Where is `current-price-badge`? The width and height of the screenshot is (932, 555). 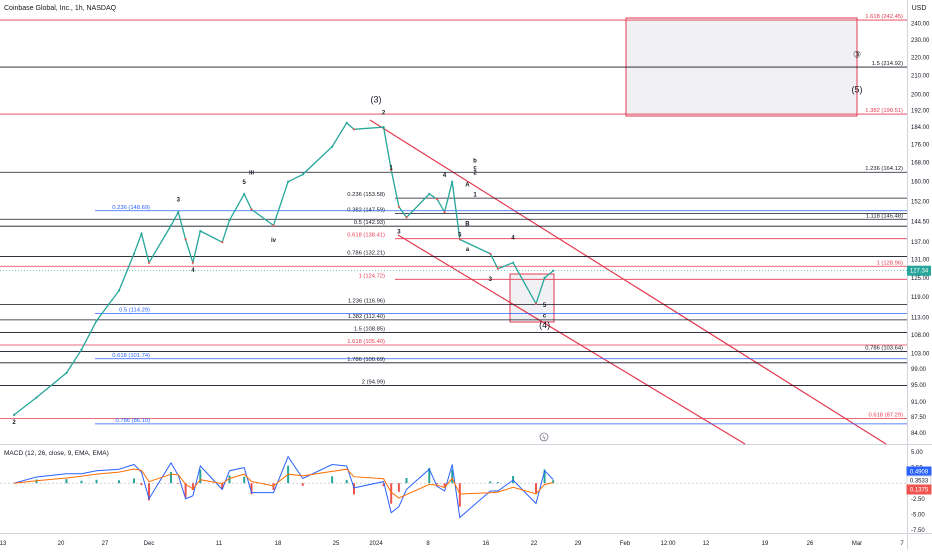 current-price-badge is located at coordinates (919, 270).